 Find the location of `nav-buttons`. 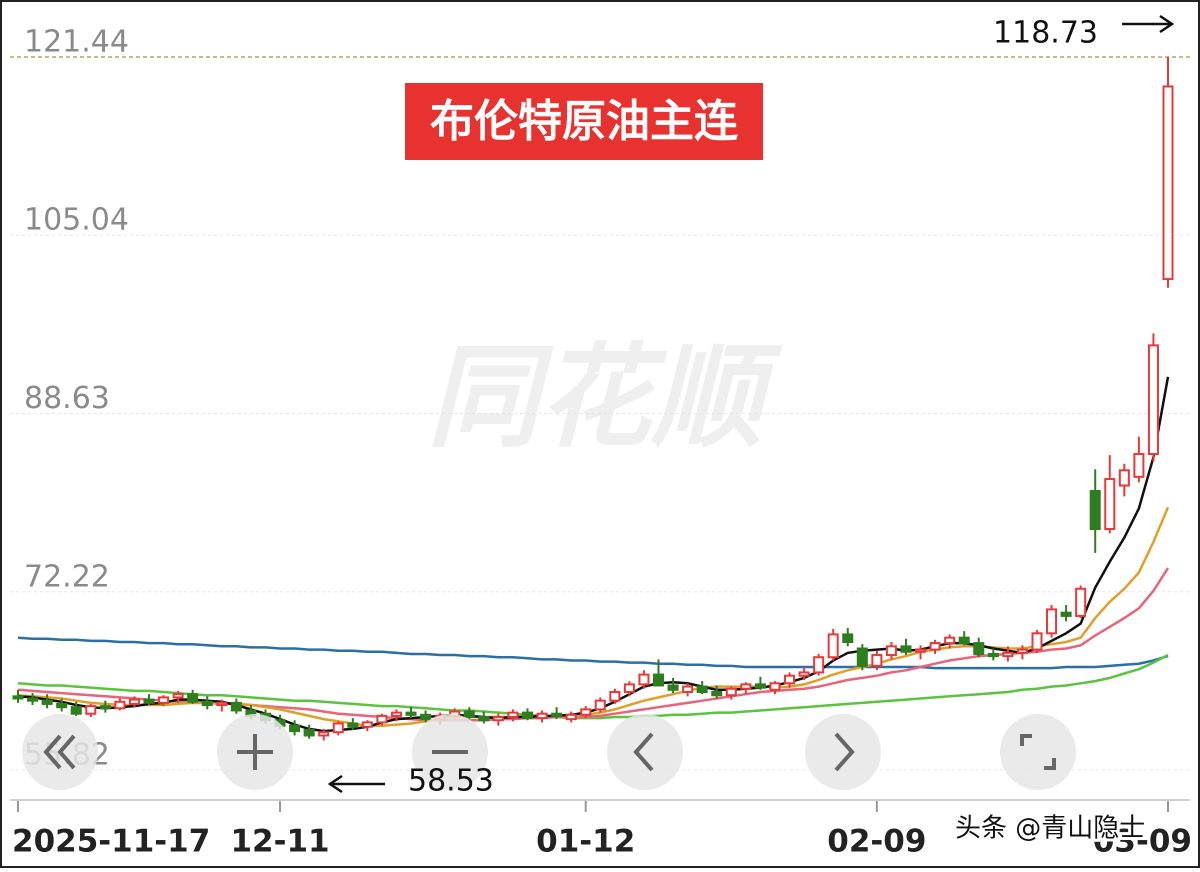

nav-buttons is located at coordinates (549, 752).